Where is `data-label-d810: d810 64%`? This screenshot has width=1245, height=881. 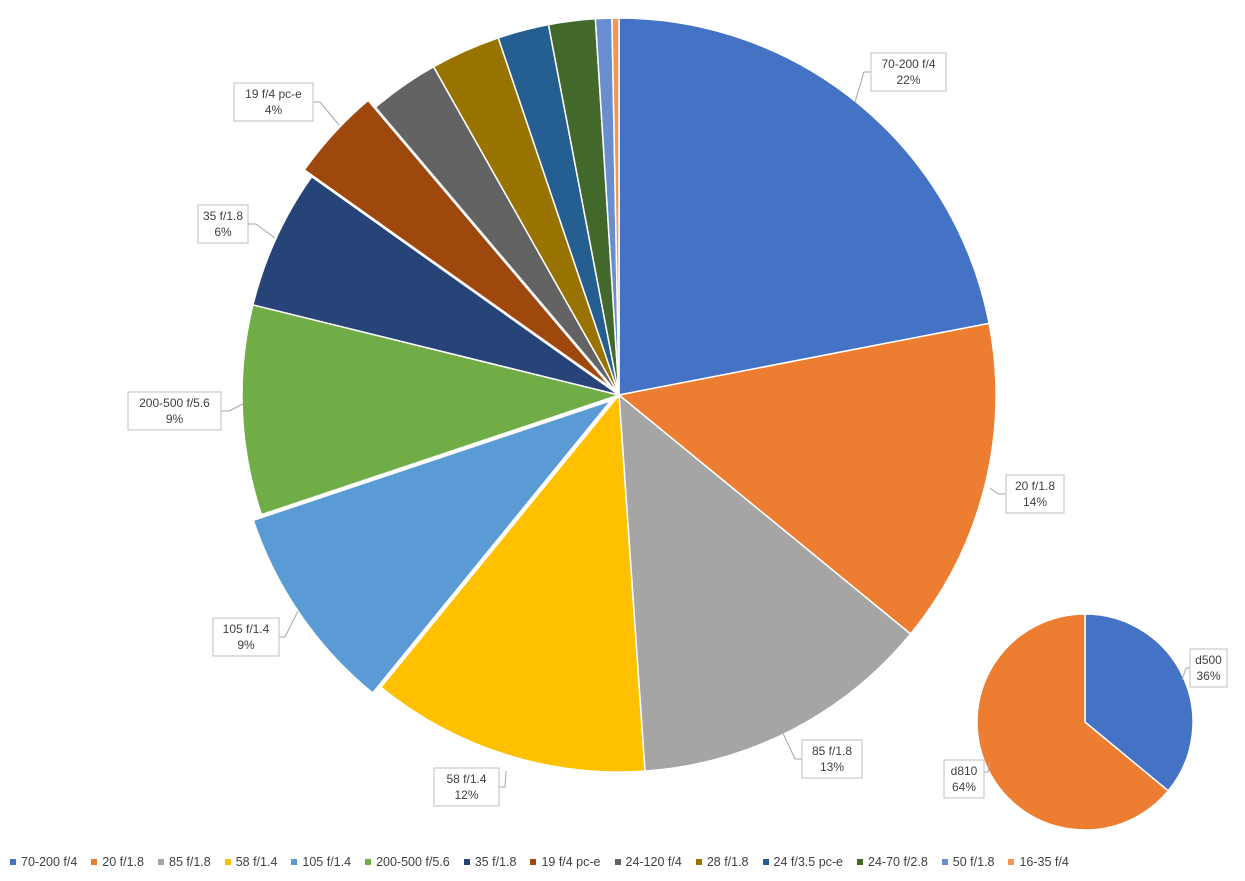
data-label-d810: d810 64% is located at coordinates (967, 779).